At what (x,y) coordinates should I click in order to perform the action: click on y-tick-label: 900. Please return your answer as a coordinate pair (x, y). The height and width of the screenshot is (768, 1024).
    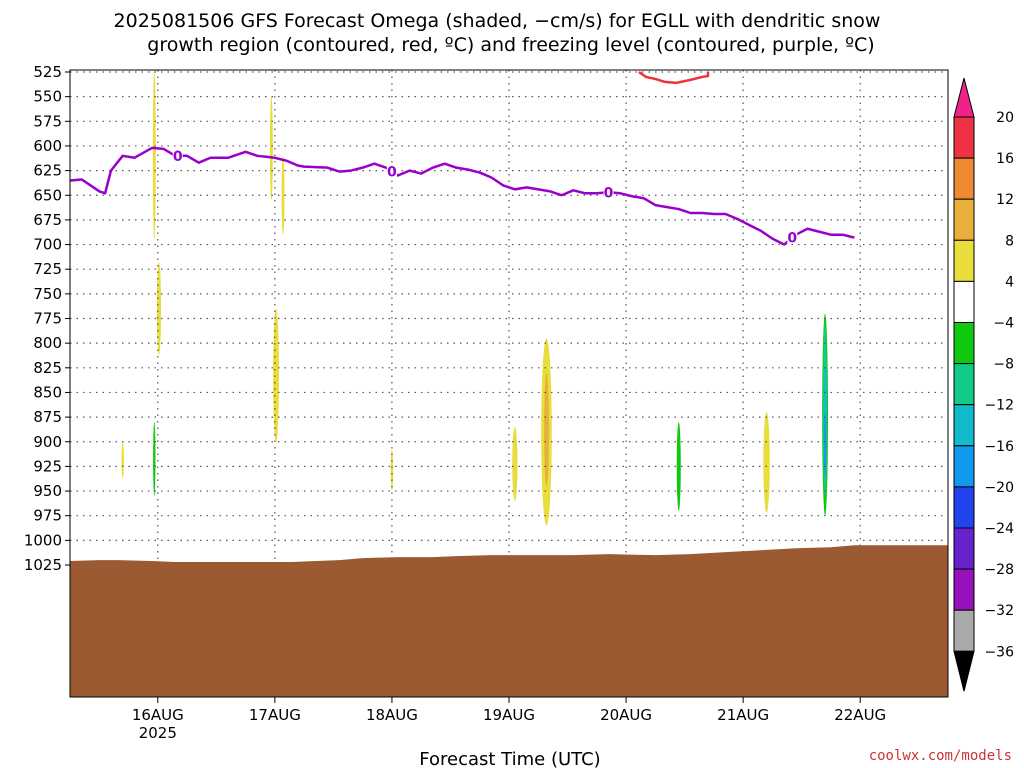
    Looking at the image, I should click on (47, 442).